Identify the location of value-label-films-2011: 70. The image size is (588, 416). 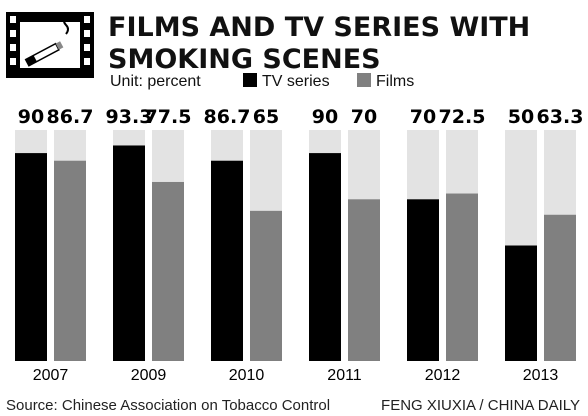
(364, 117).